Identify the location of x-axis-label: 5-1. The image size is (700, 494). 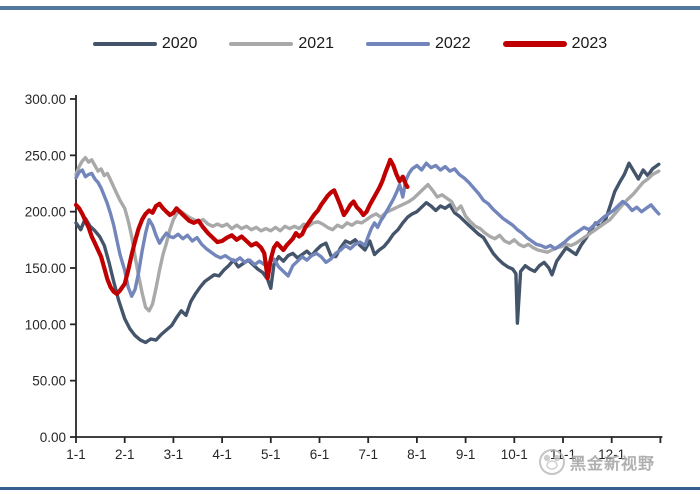
(271, 454).